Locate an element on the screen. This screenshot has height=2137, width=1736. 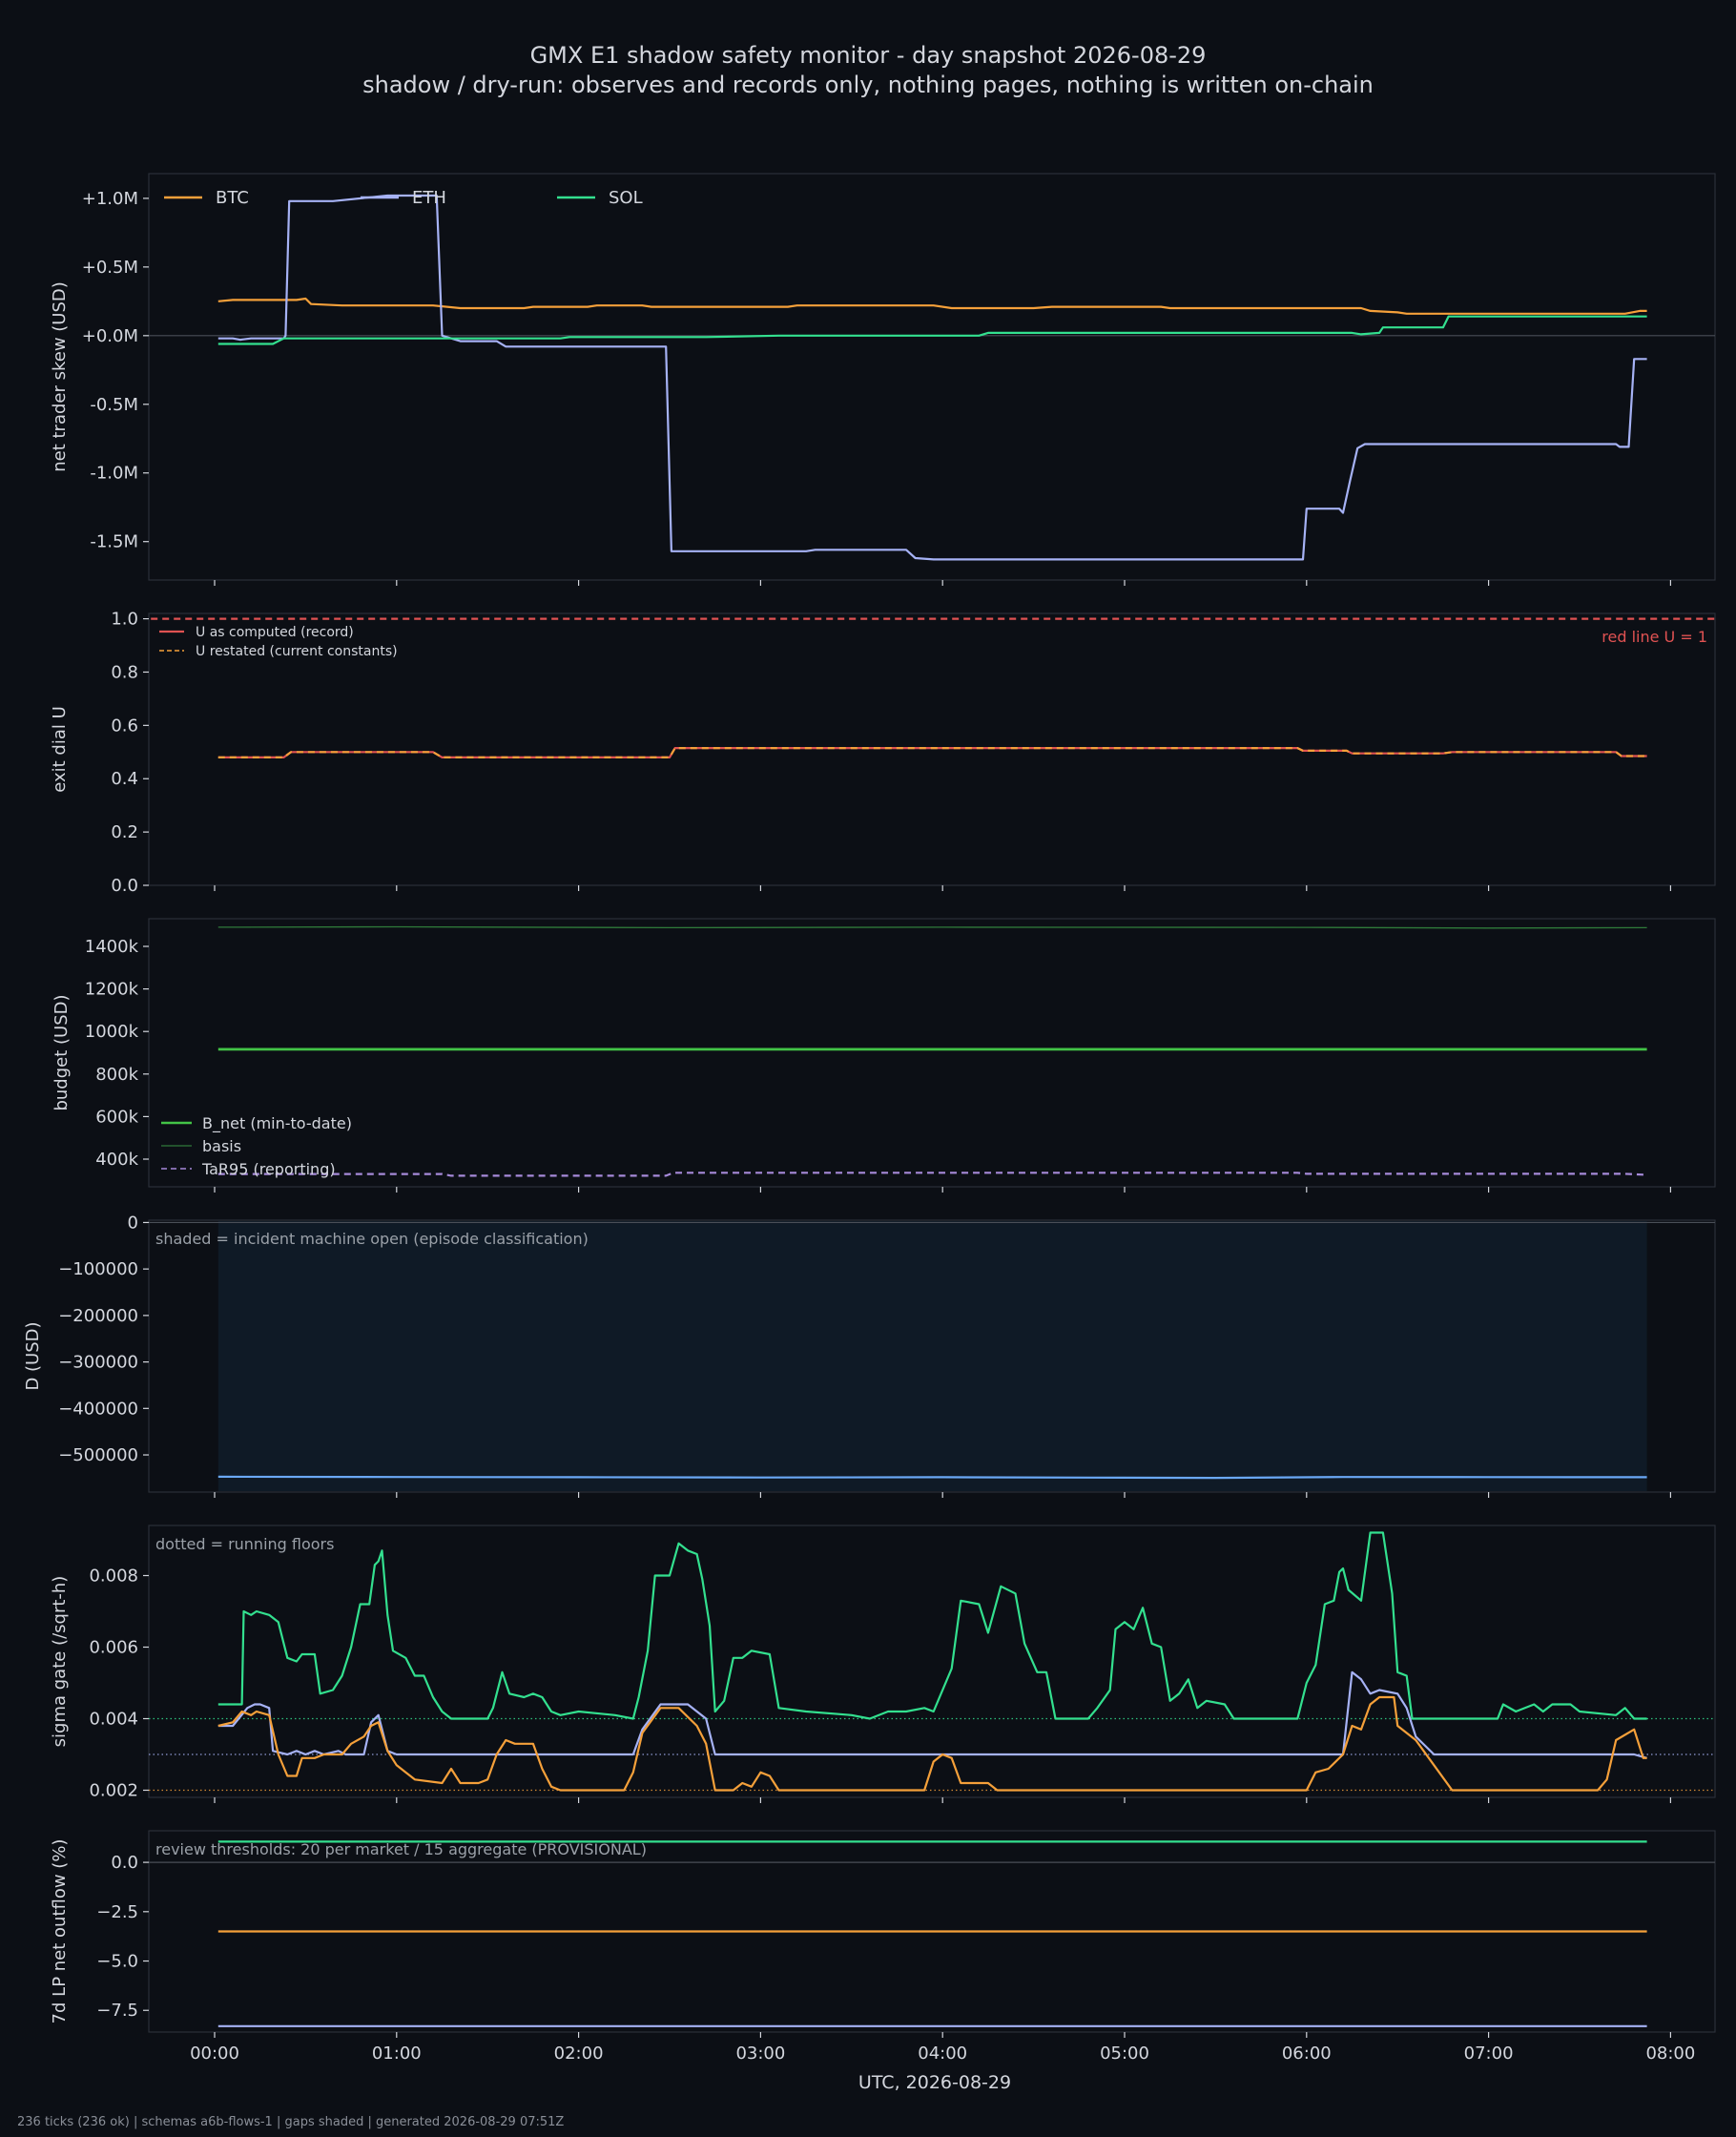
y-axis-label: exit dial U is located at coordinates (60, 749).